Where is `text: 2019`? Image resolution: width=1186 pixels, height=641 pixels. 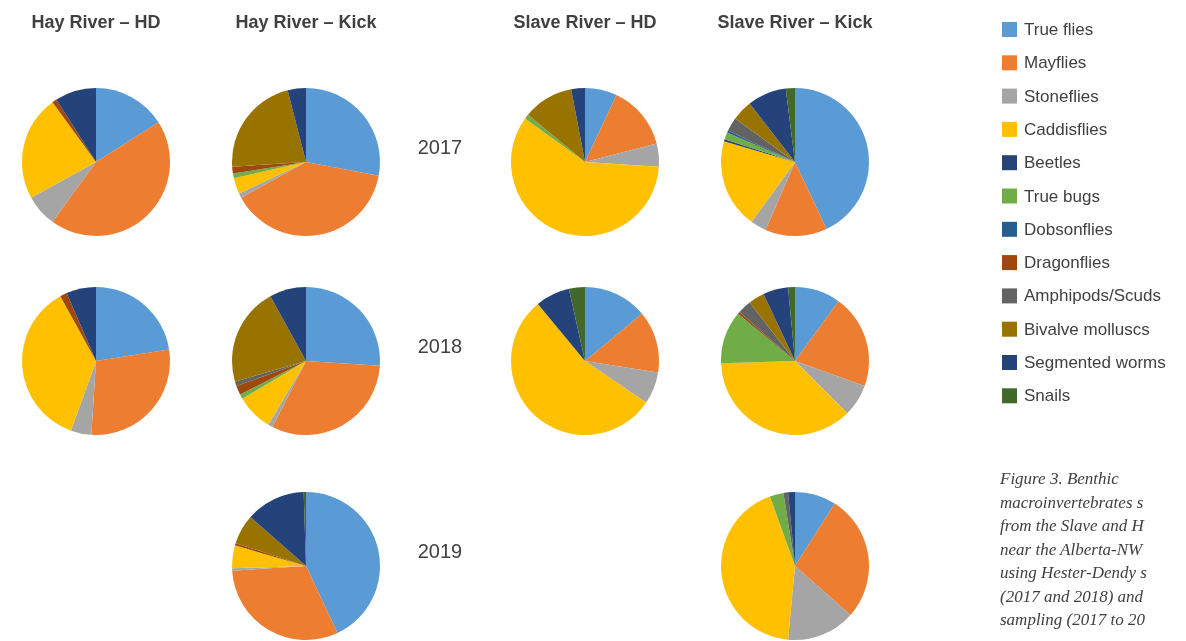
text: 2019 is located at coordinates (440, 551).